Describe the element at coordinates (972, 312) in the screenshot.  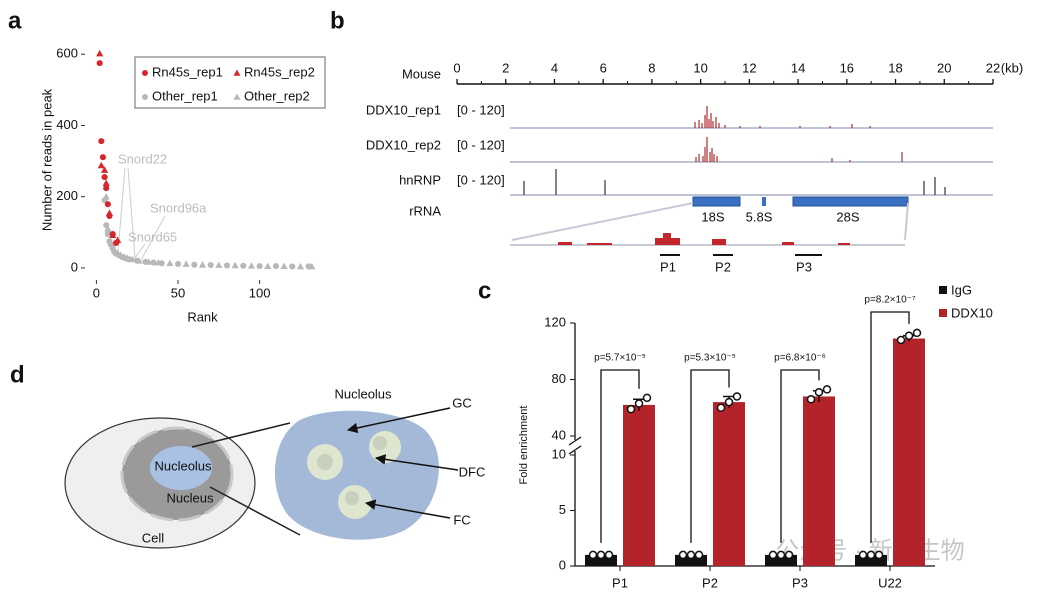
I see `legend-label: DDX10` at that location.